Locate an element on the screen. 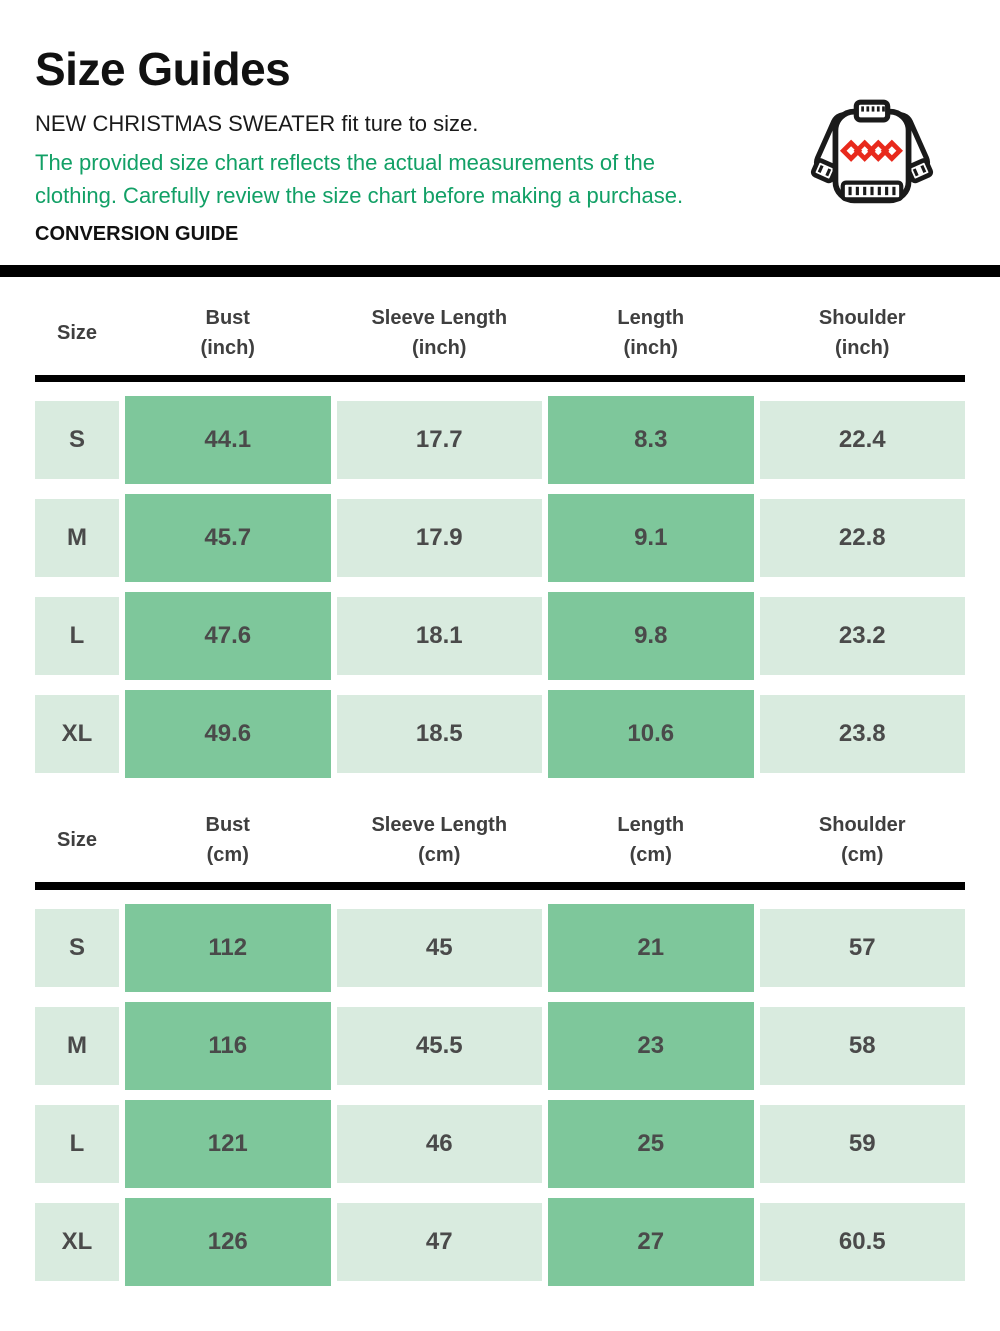  sleeve-length-cell: 46 is located at coordinates (439, 1144).